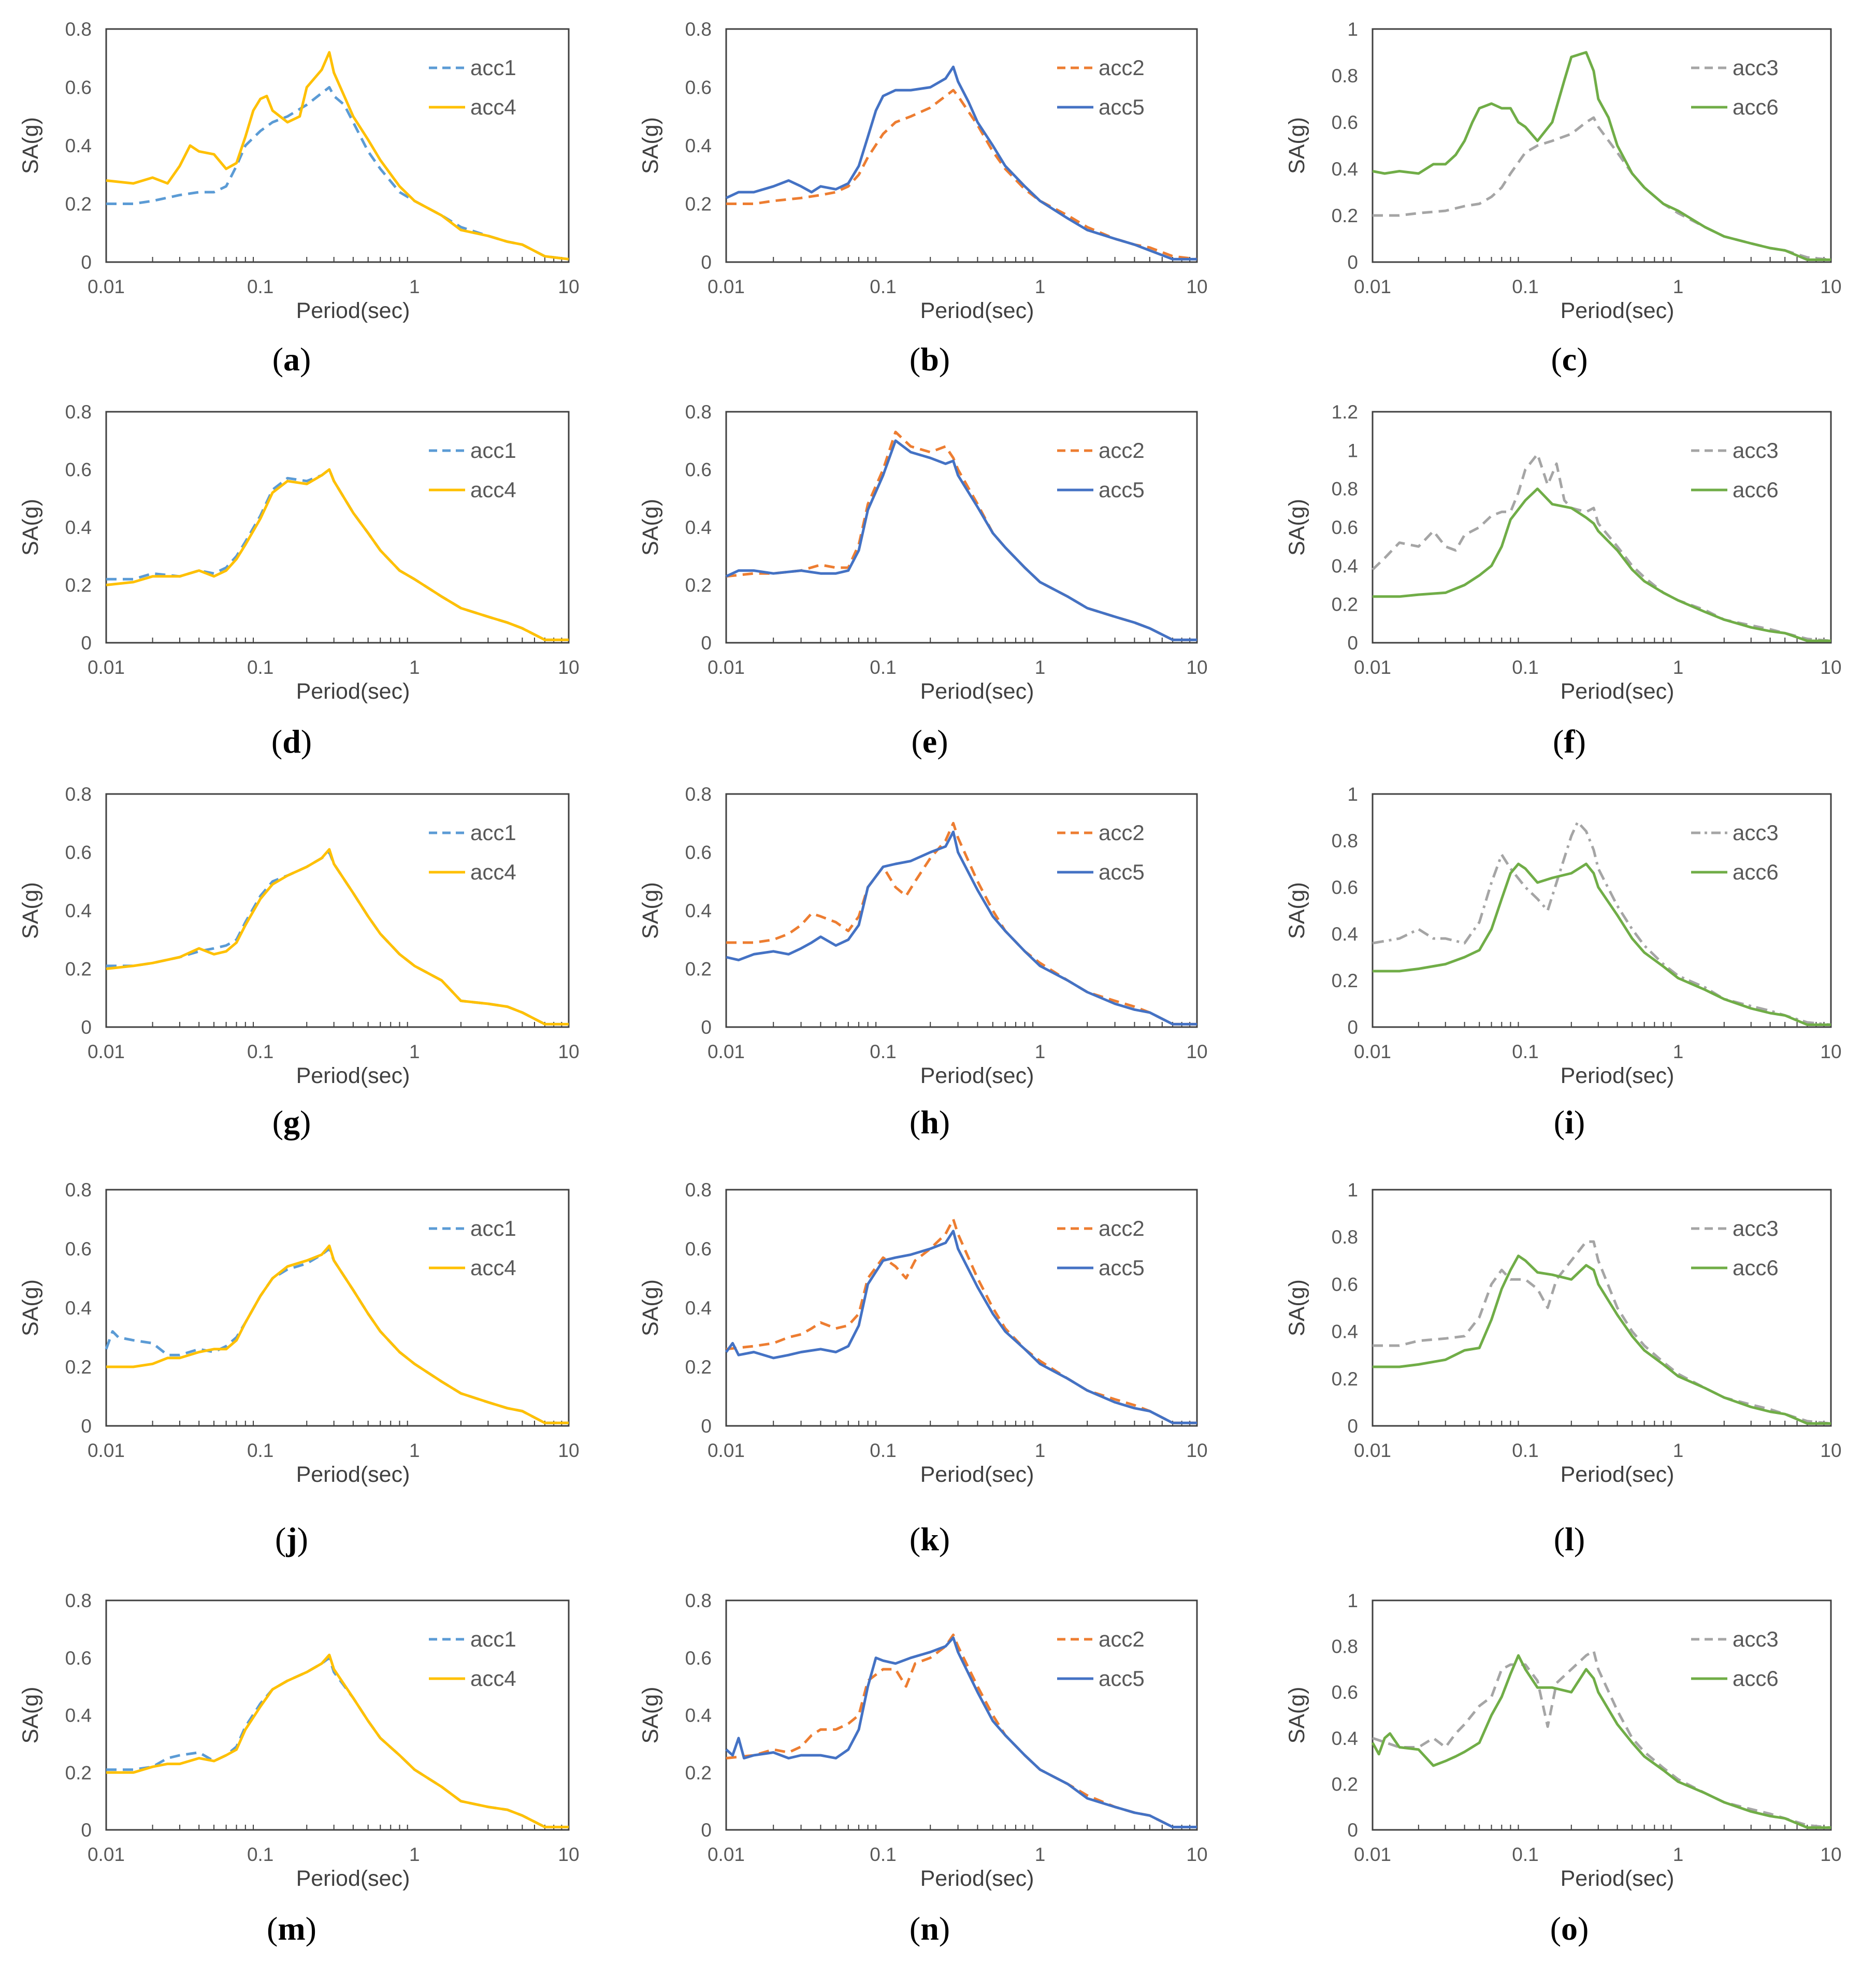 The image size is (1876, 1978). Describe the element at coordinates (291, 741) in the screenshot. I see `panel-label-d: (d)` at that location.